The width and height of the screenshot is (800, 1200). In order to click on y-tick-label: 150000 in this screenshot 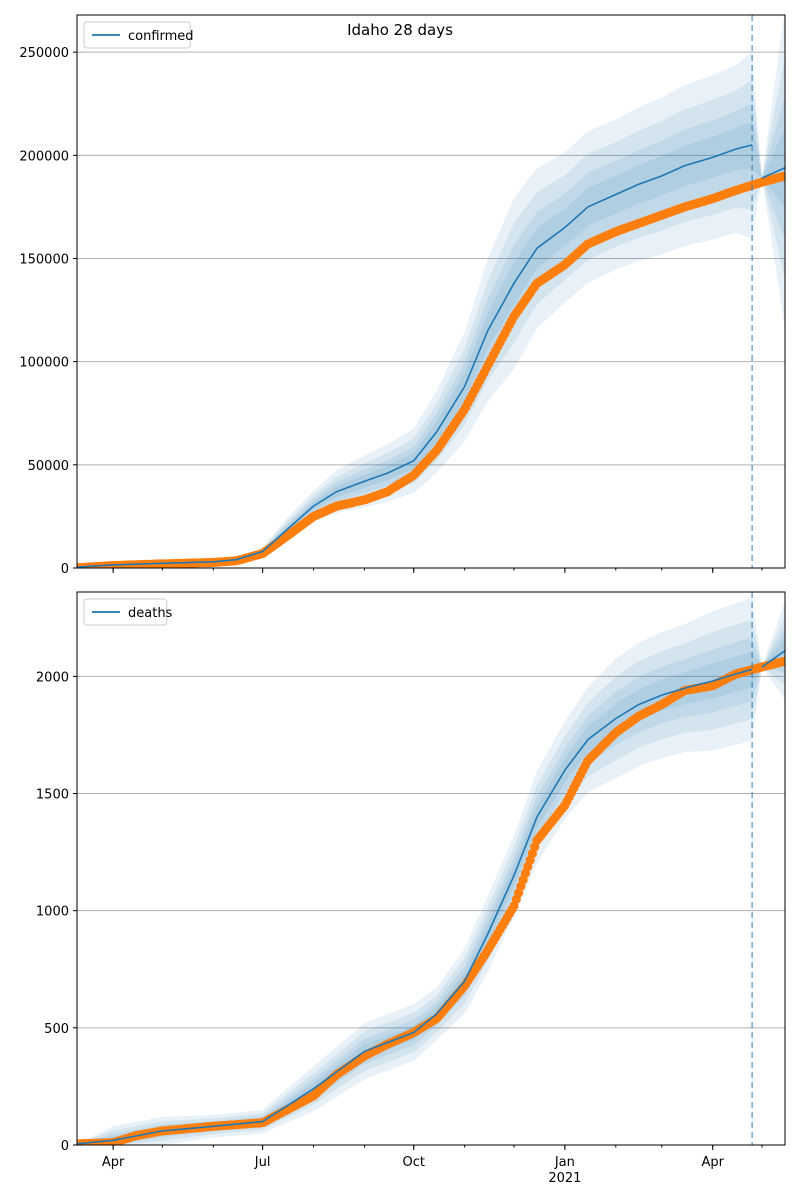, I will do `click(44, 259)`.